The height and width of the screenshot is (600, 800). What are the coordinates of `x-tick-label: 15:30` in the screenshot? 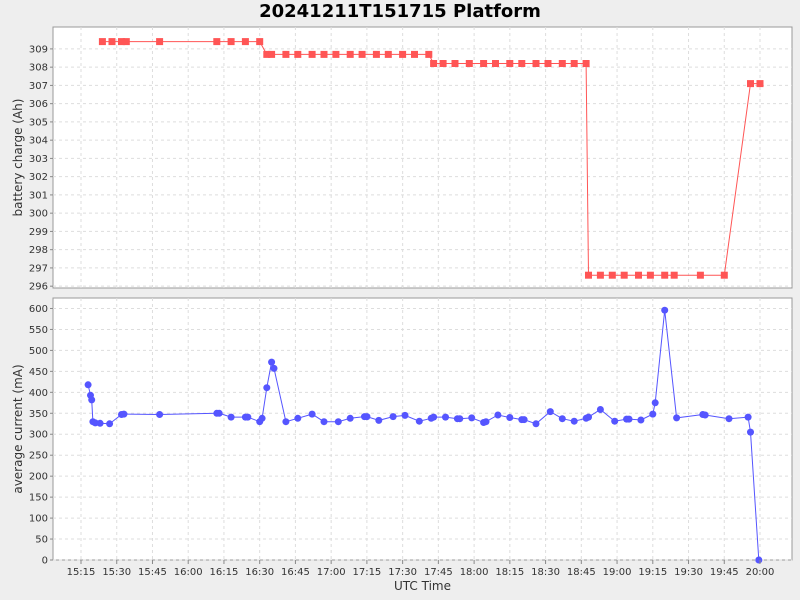 It's located at (116, 572).